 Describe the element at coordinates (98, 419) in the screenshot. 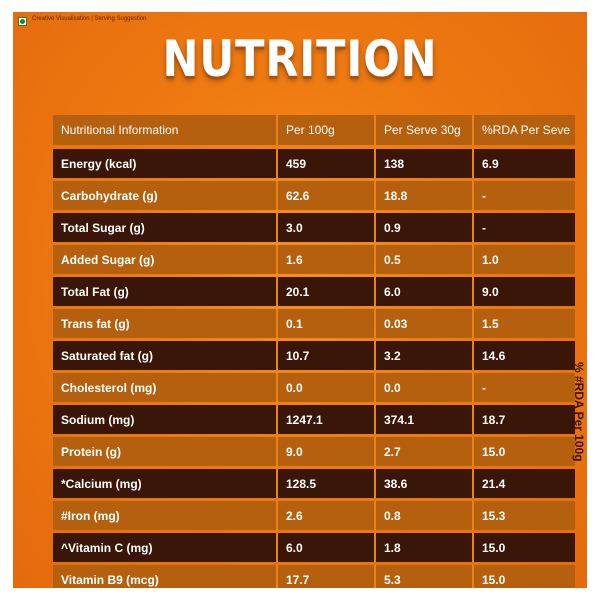

I see `cell-nutrient: Sodium (mg)` at that location.